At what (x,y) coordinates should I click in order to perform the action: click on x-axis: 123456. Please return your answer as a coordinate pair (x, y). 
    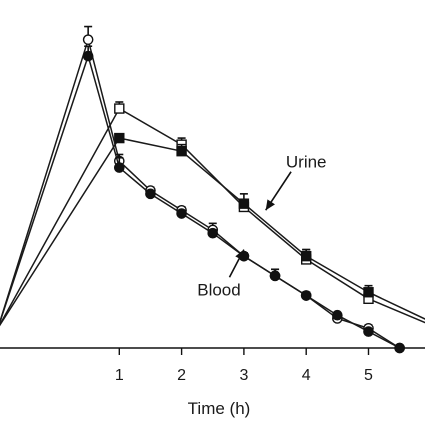
    Looking at the image, I should click on (212, 365).